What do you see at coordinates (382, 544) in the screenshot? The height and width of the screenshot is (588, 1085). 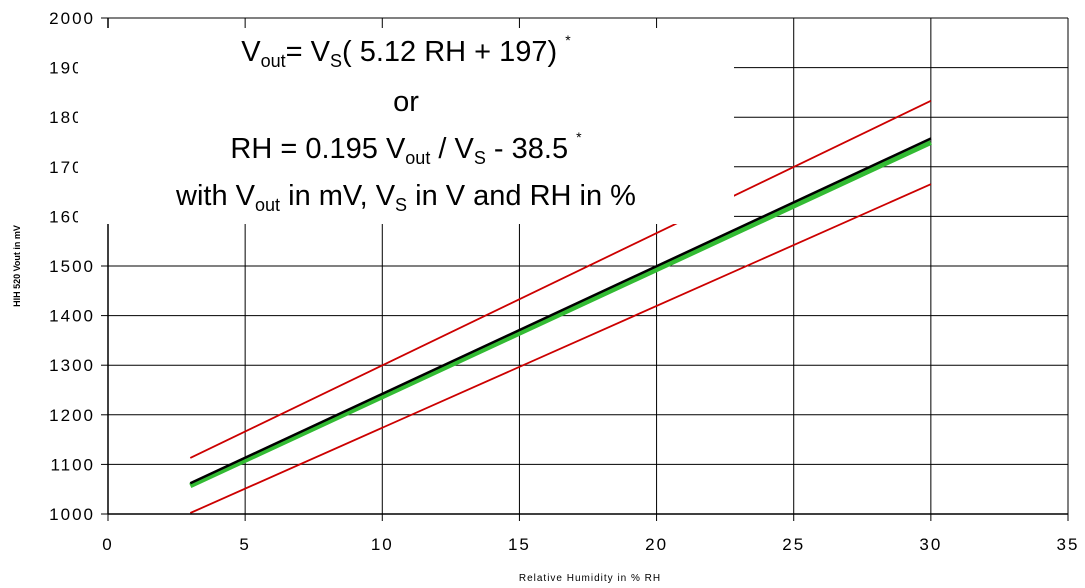 I see `x-tick-label: 10` at bounding box center [382, 544].